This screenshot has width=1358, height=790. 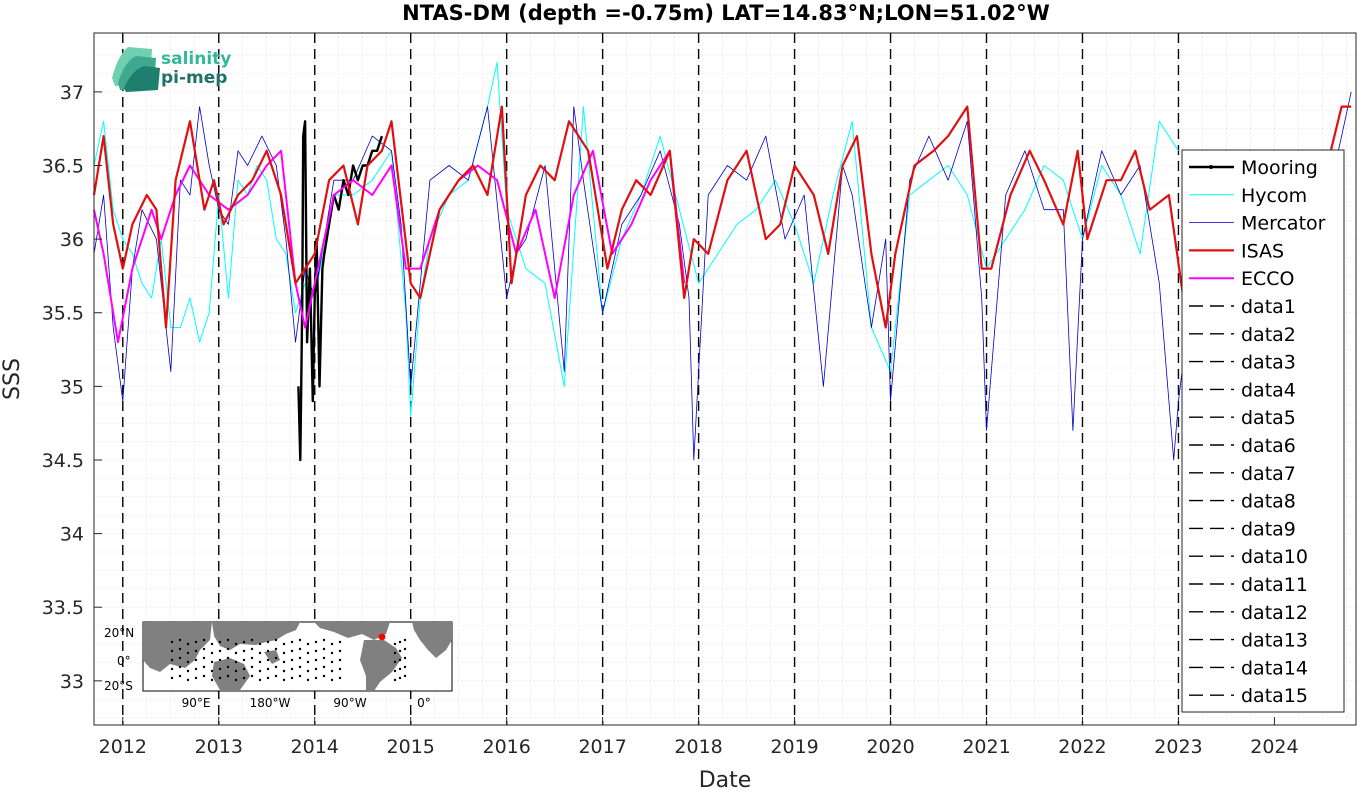 What do you see at coordinates (118, 686) in the screenshot?
I see `map-lat-label-3: 20°S` at bounding box center [118, 686].